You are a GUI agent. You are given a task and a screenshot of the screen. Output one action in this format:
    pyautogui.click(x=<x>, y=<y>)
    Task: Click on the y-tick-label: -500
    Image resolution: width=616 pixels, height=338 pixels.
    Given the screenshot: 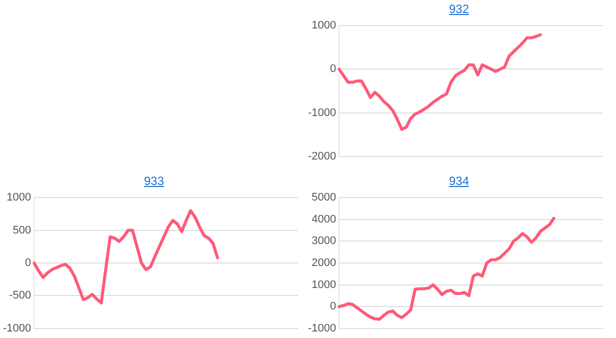 What is the action you would take?
    pyautogui.click(x=20, y=296)
    